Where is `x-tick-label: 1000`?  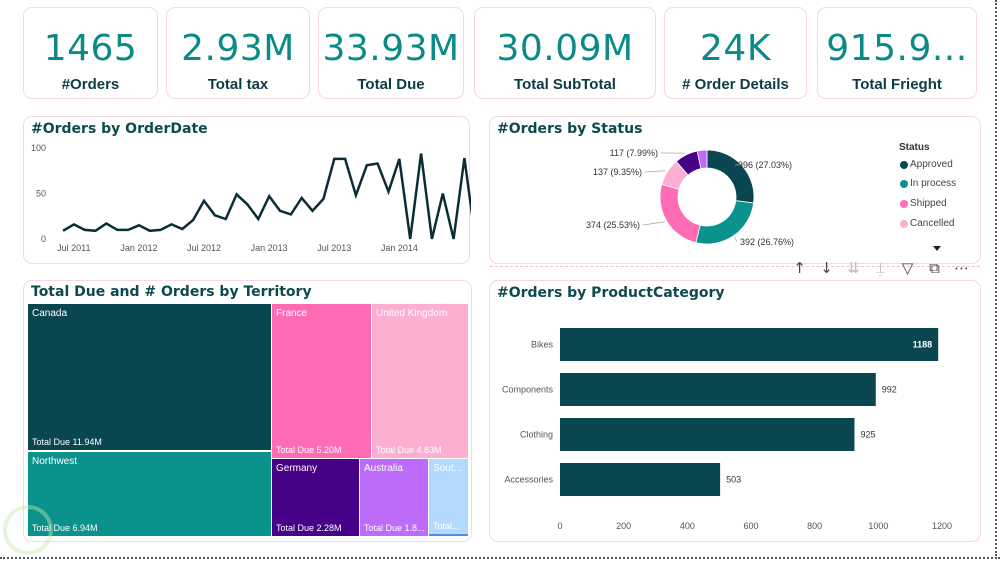 x-tick-label: 1000 is located at coordinates (878, 526).